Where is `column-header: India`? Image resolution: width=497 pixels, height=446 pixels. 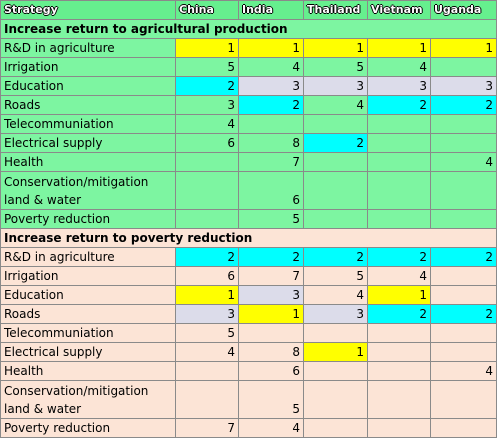
column-header: India is located at coordinates (271, 10).